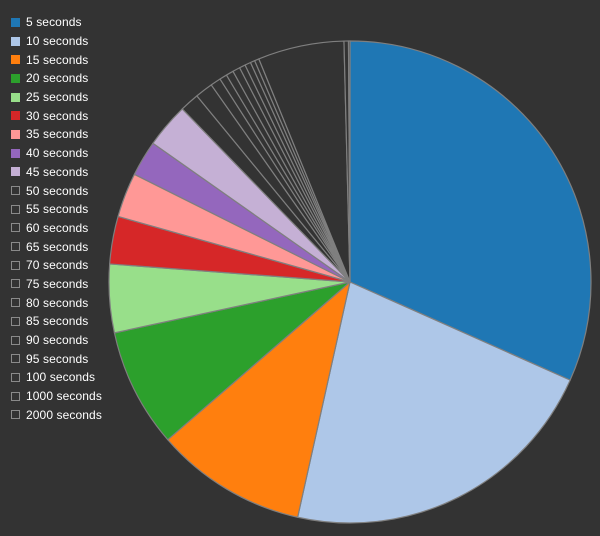  What do you see at coordinates (61, 377) in the screenshot?
I see `legend-label: 100 seconds` at bounding box center [61, 377].